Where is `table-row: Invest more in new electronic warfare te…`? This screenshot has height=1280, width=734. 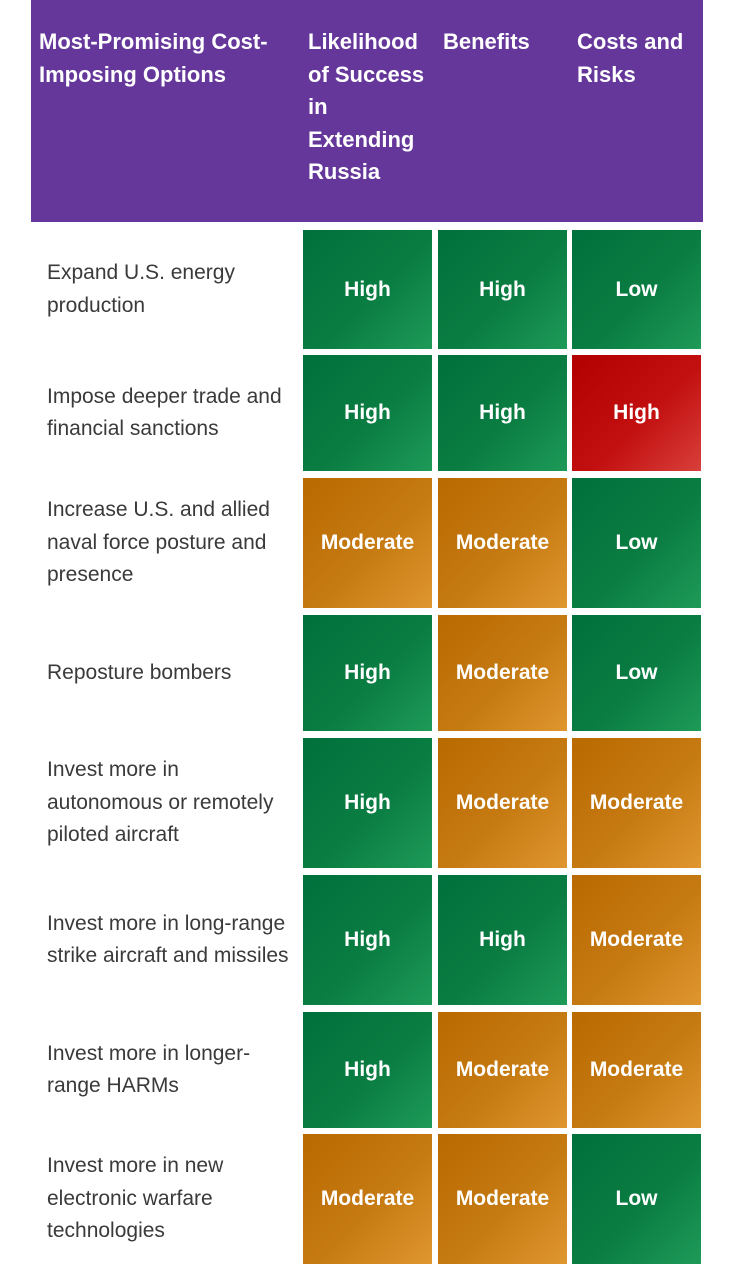 table-row: Invest more in new electronic warfare te… is located at coordinates (367, 1199).